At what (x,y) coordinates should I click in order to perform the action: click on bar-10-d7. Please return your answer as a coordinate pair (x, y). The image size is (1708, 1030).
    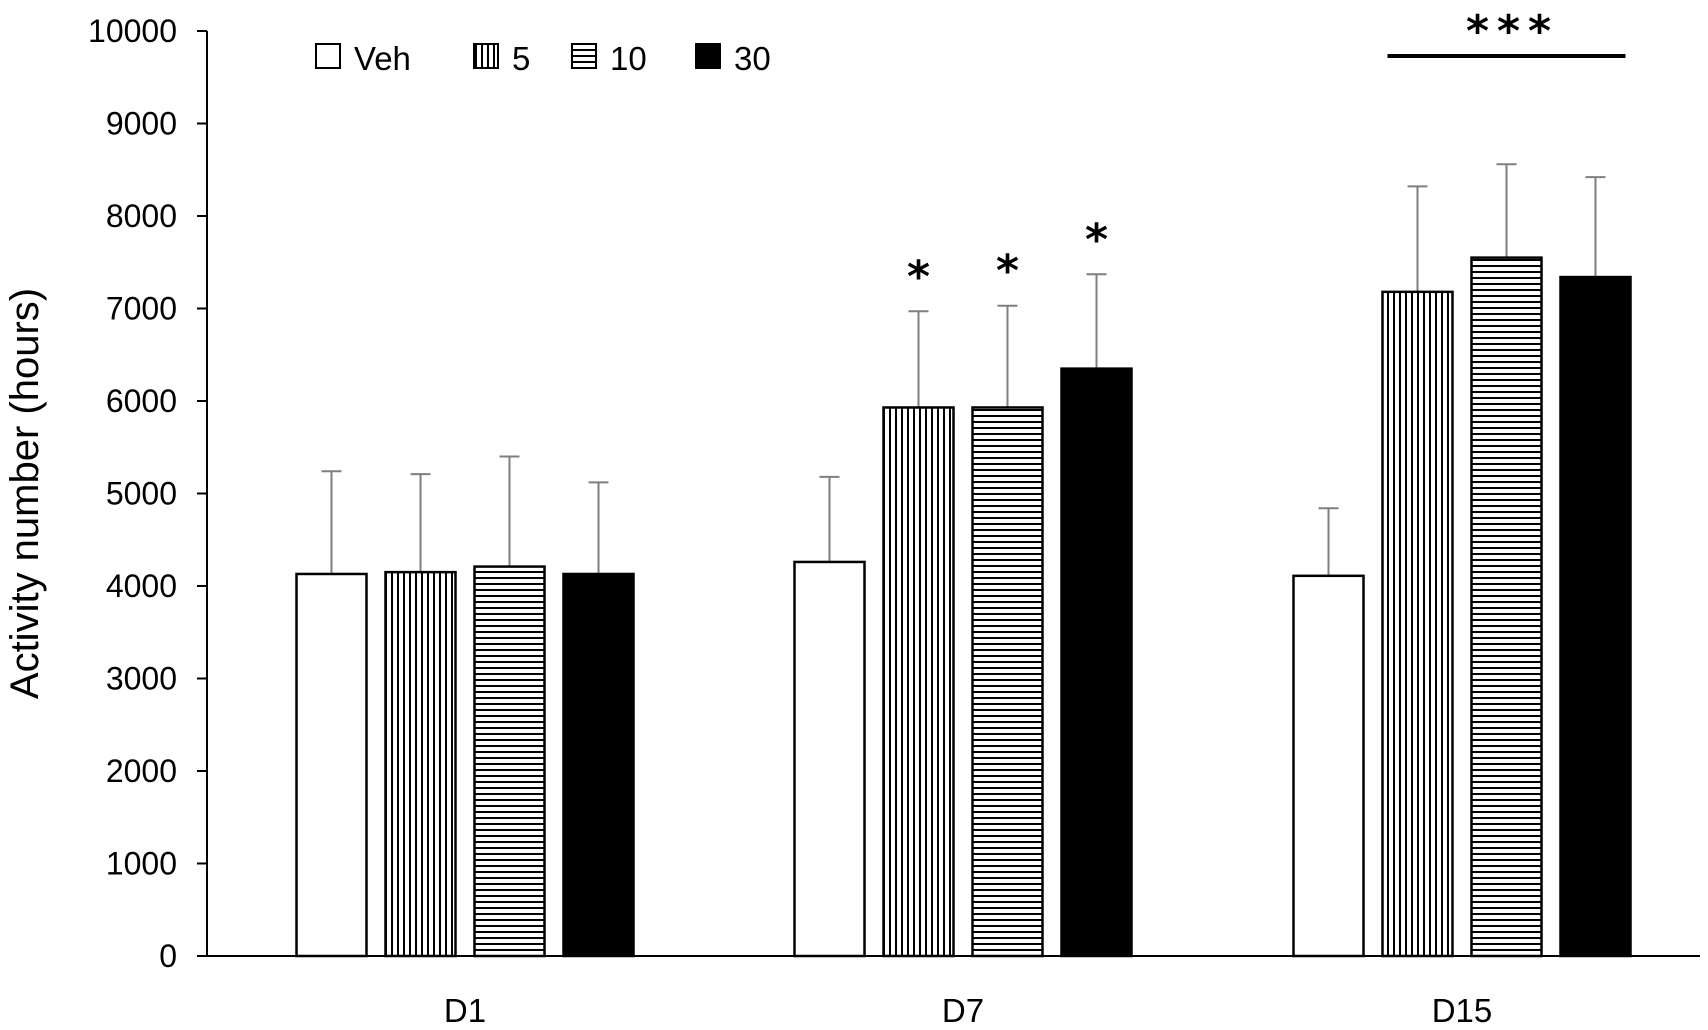
    Looking at the image, I should click on (1007, 682).